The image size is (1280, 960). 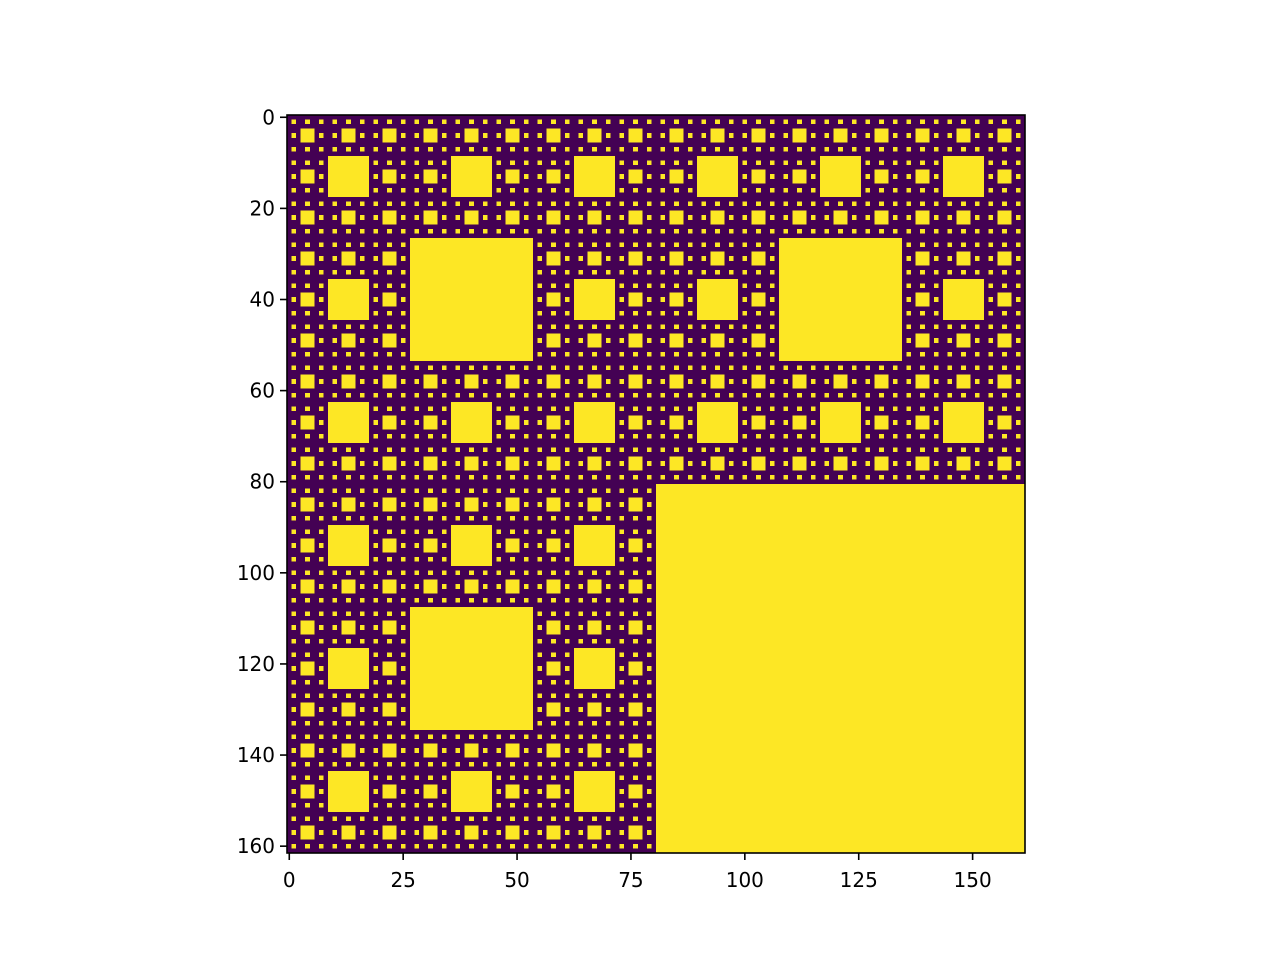 I want to click on x-tick-label: 100, so click(x=745, y=880).